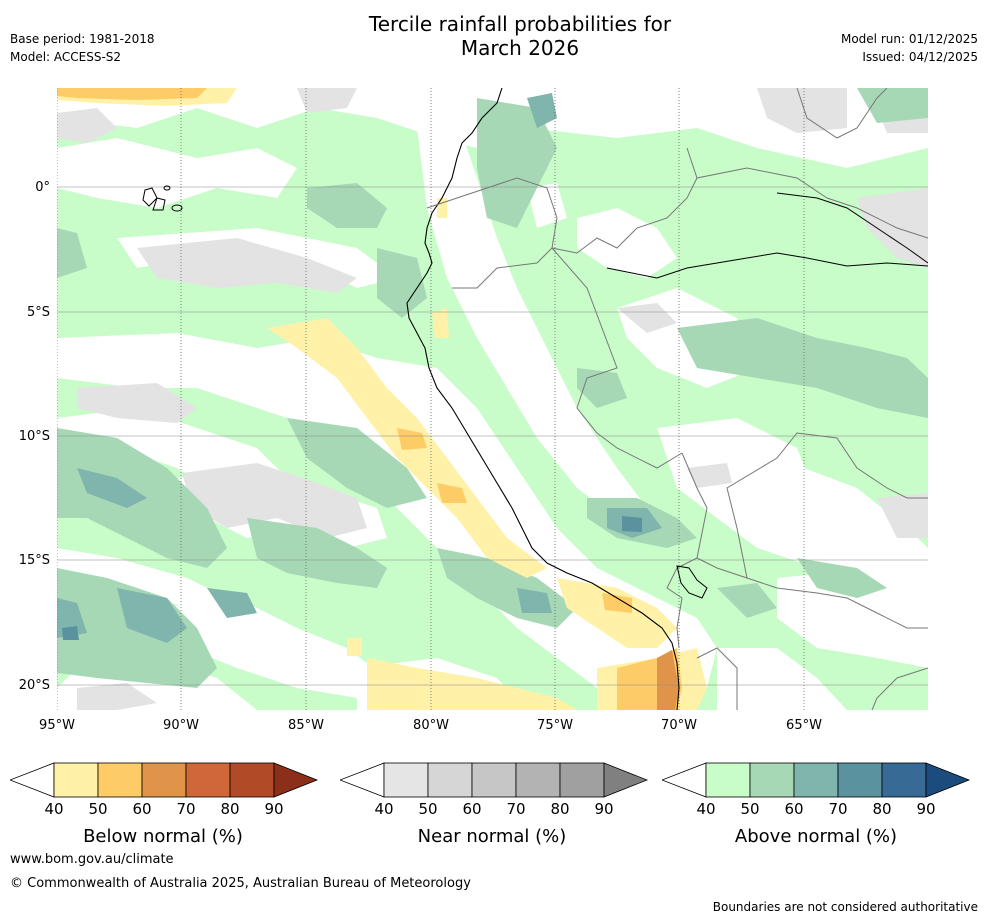 The width and height of the screenshot is (988, 919). I want to click on colorbar-below-normal-low-arrow, so click(32, 780).